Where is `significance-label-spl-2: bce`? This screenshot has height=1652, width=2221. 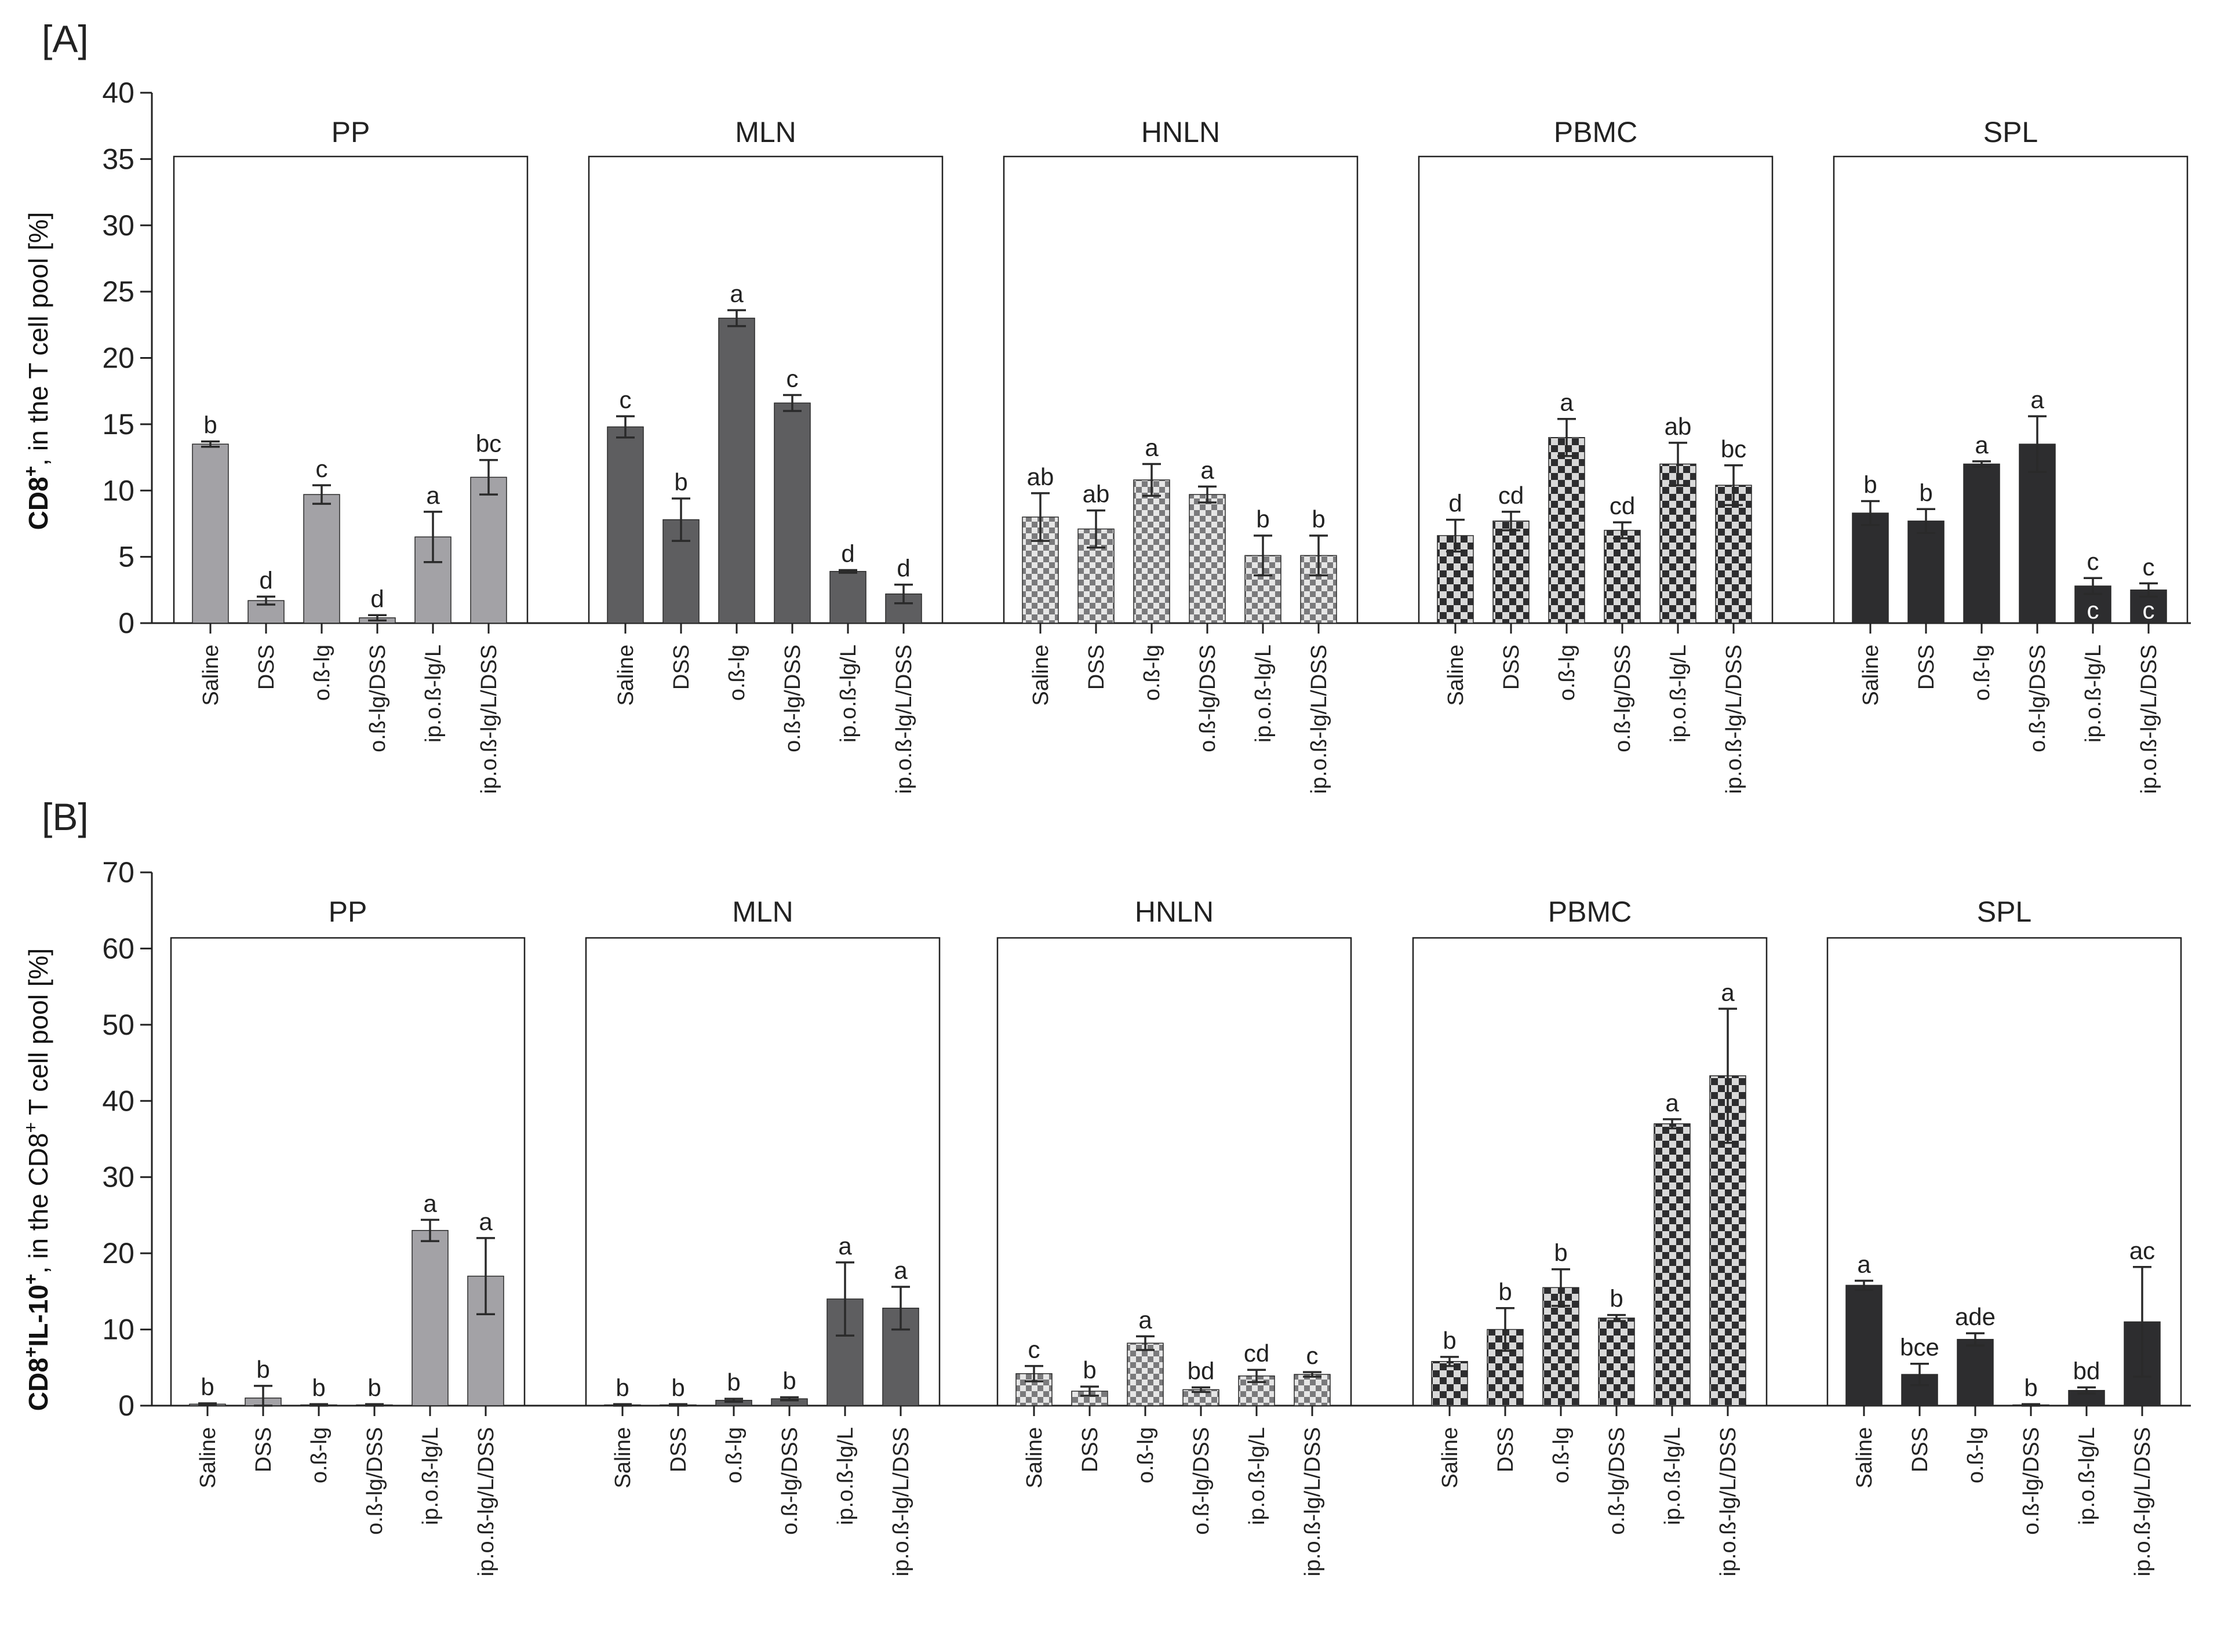
significance-label-spl-2: bce is located at coordinates (1920, 1347).